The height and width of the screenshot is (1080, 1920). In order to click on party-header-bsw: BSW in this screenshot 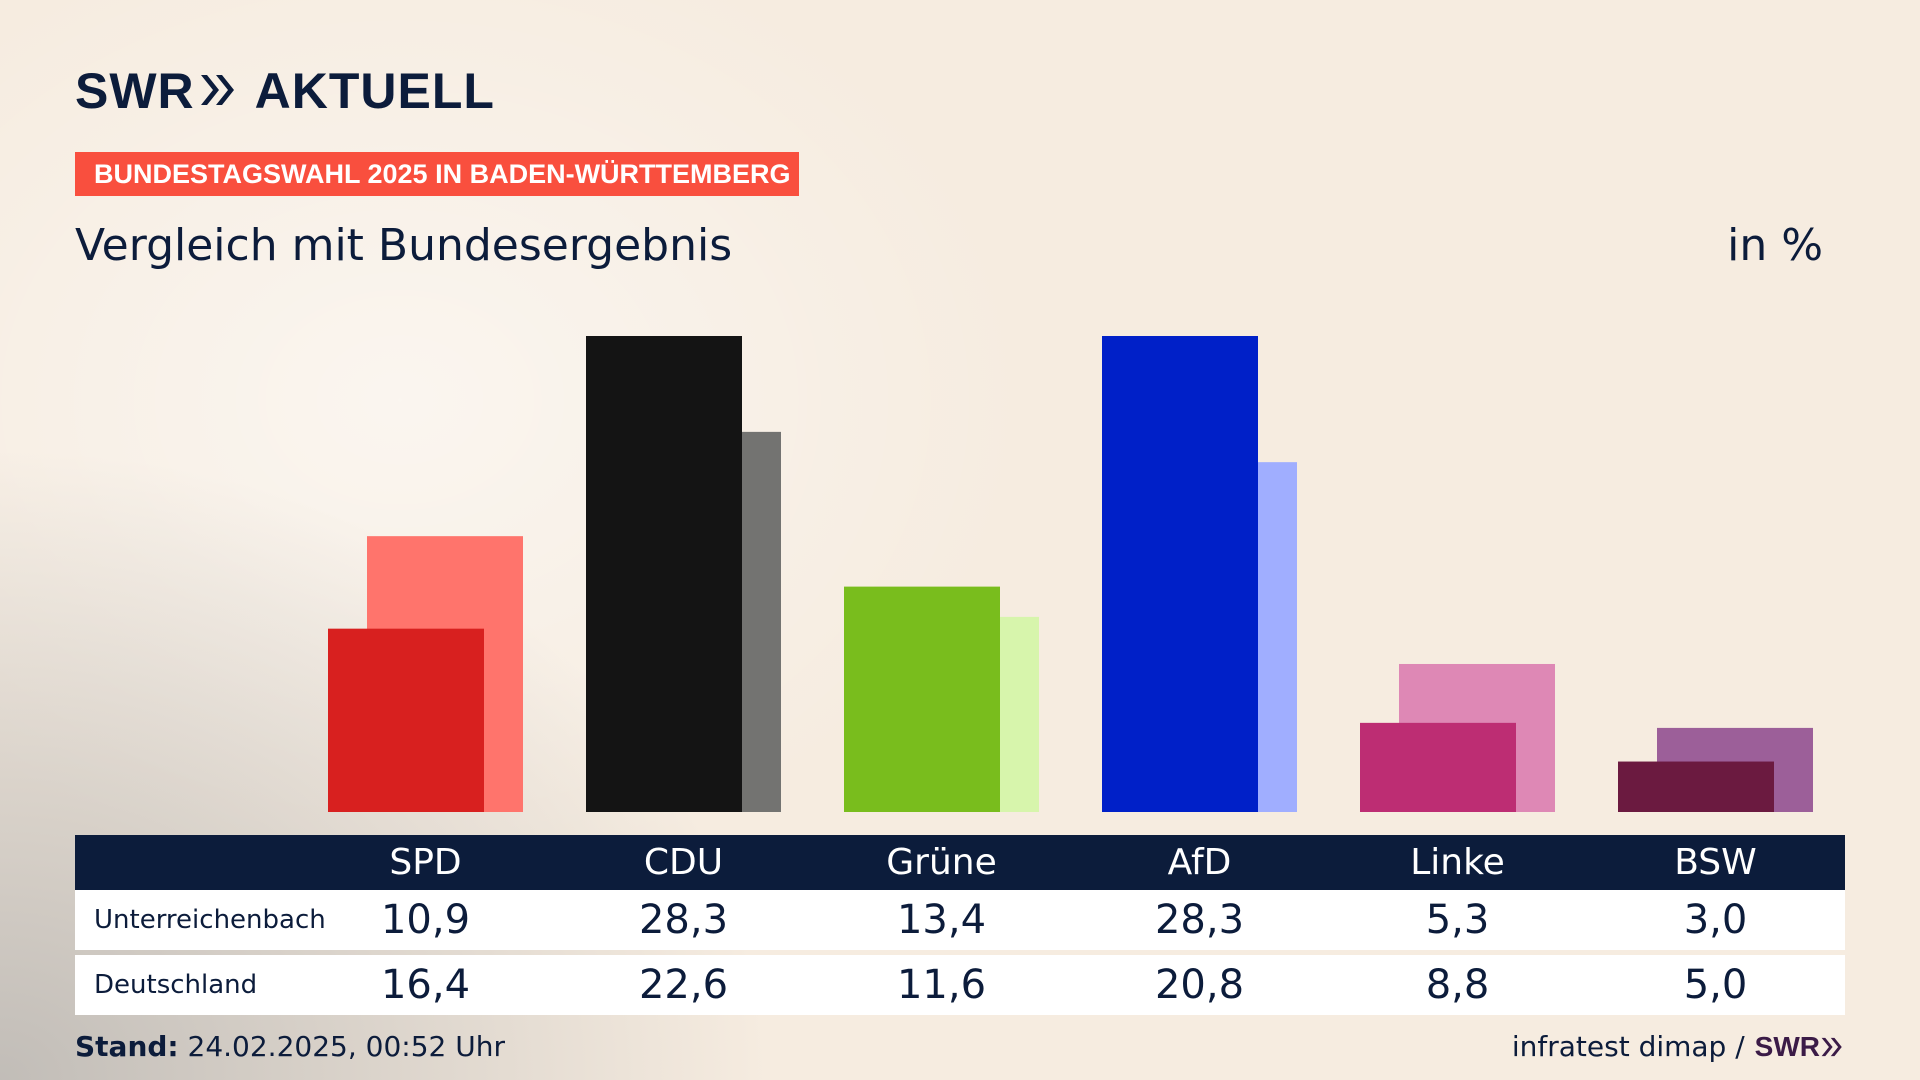, I will do `click(1715, 862)`.